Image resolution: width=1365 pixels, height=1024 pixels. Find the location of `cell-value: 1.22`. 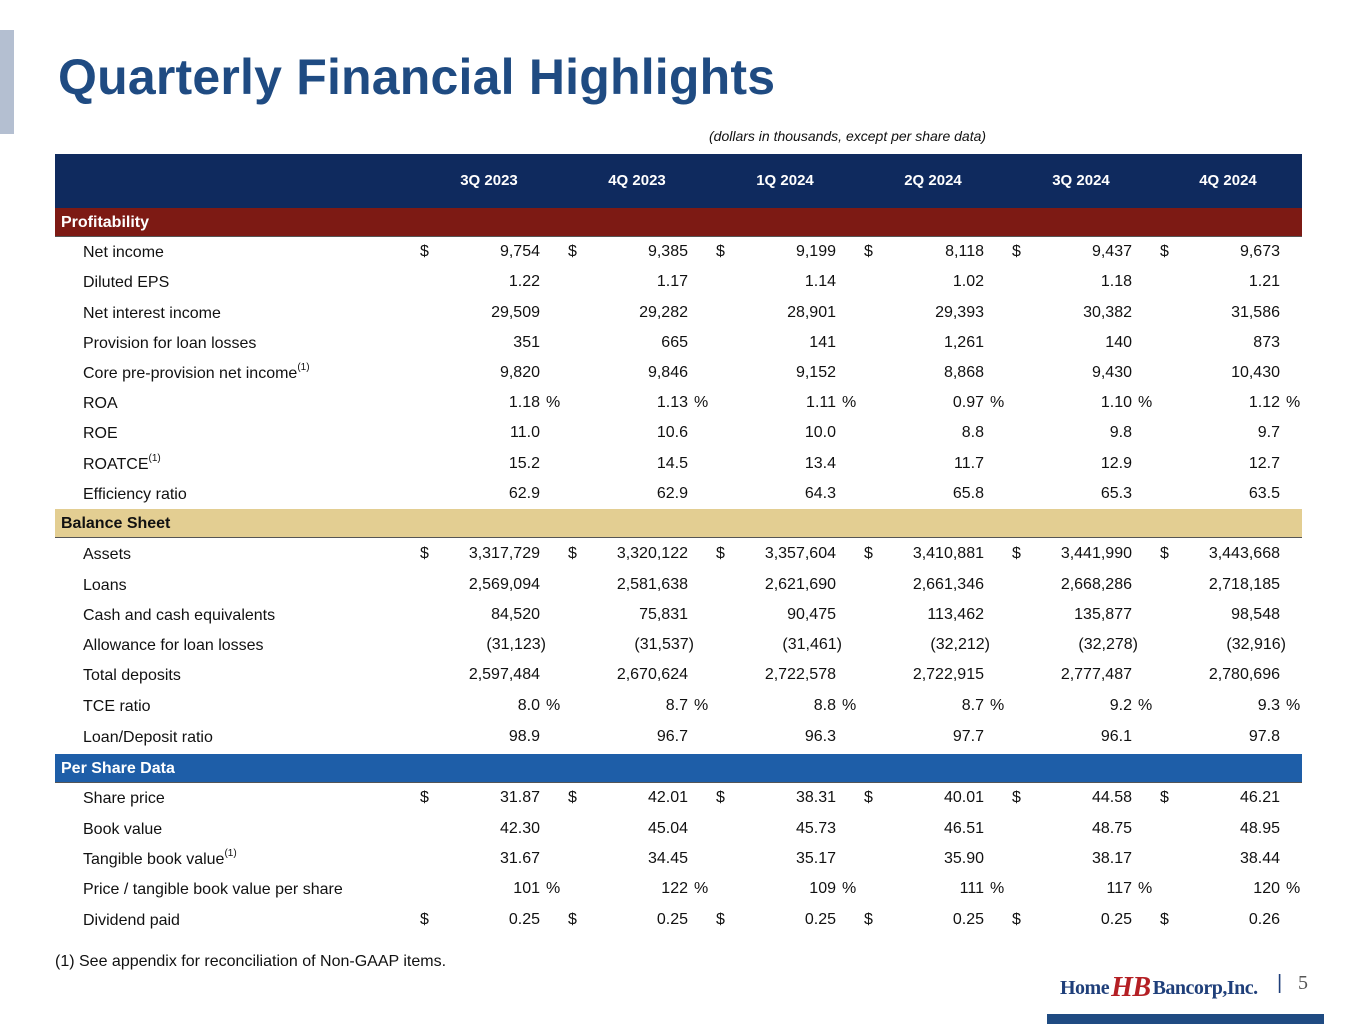

cell-value: 1.22 is located at coordinates (524, 281).